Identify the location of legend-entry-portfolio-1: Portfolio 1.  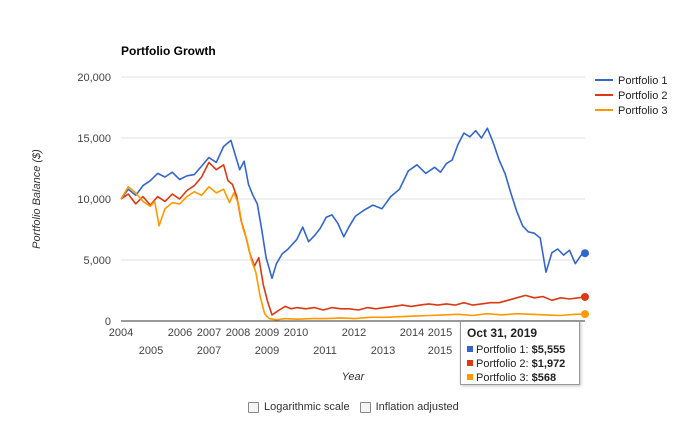
(643, 81).